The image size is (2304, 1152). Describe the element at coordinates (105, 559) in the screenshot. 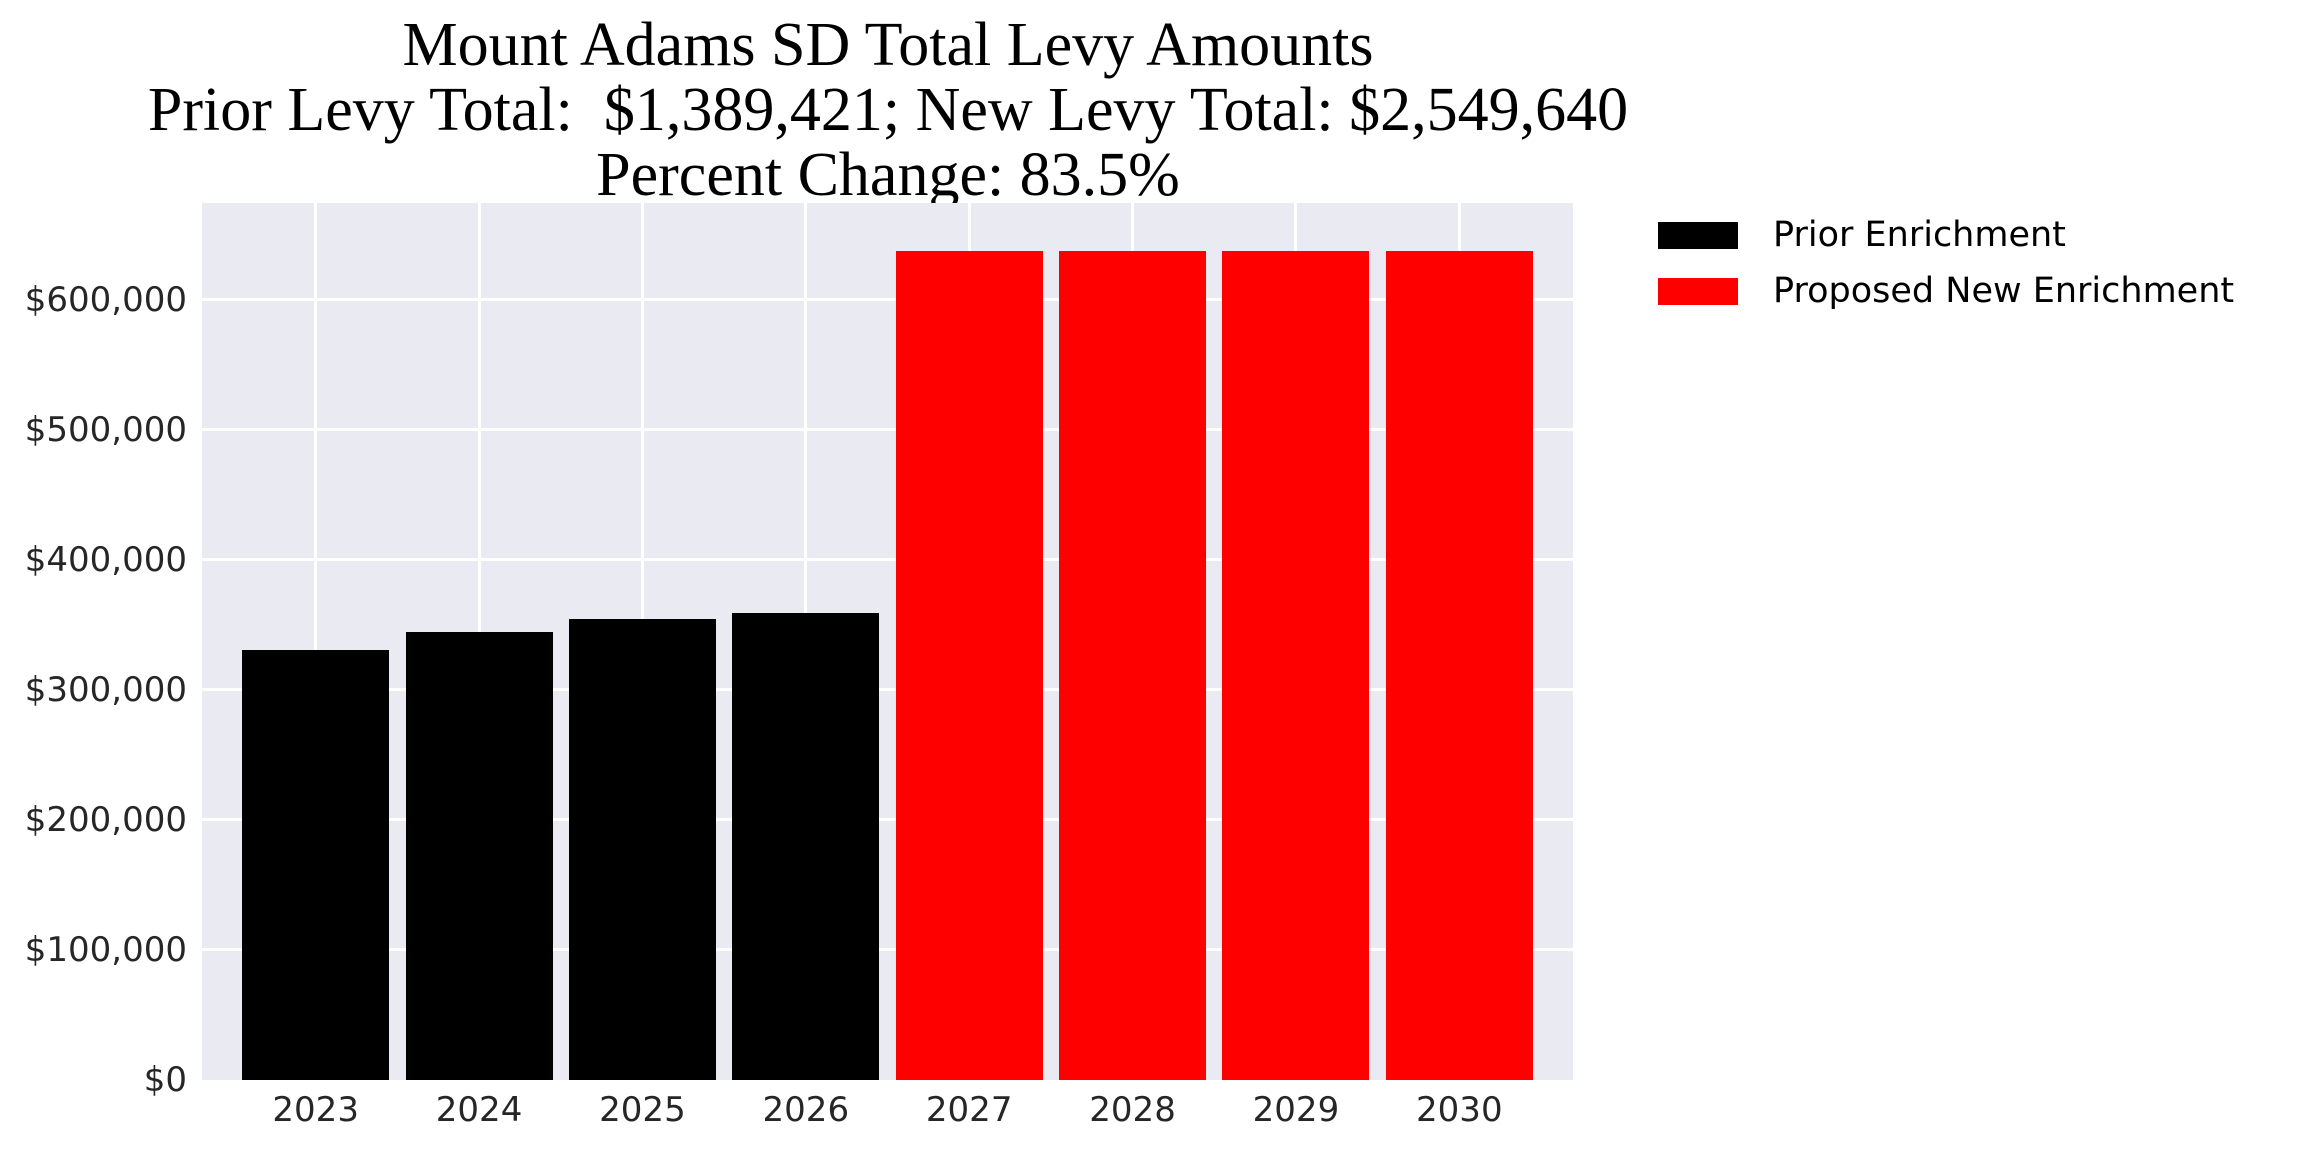

I see `y-tick-label: $400,000` at that location.